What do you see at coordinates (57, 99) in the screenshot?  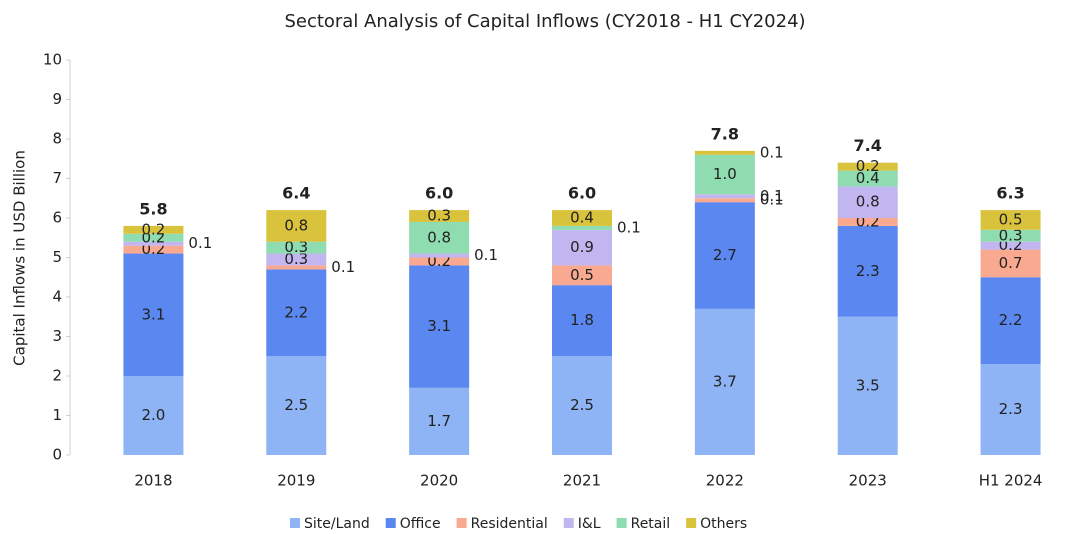 I see `y-tick-label: 9` at bounding box center [57, 99].